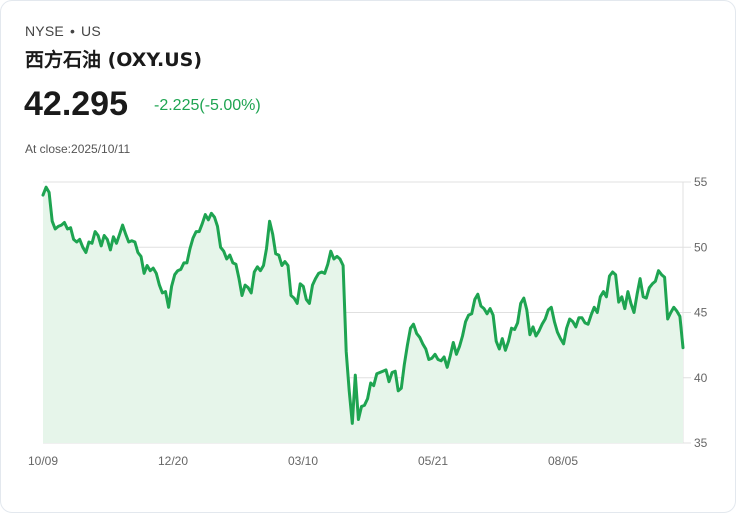 Image resolution: width=736 pixels, height=513 pixels. I want to click on close-timestamp: At close:2025/10/11, so click(78, 149).